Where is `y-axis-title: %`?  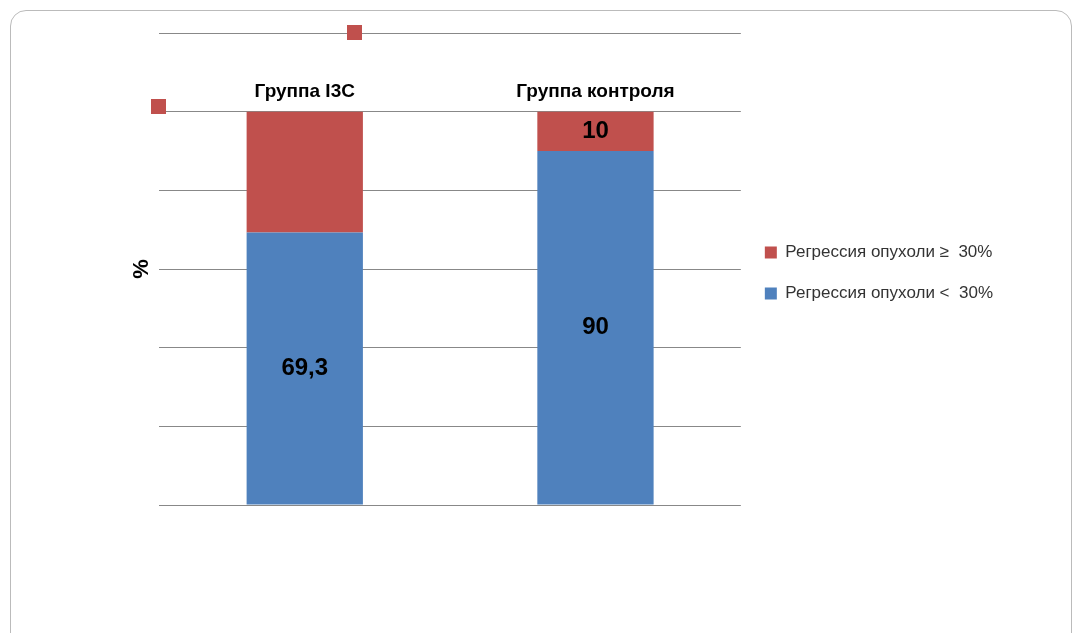 y-axis-title: % is located at coordinates (141, 269).